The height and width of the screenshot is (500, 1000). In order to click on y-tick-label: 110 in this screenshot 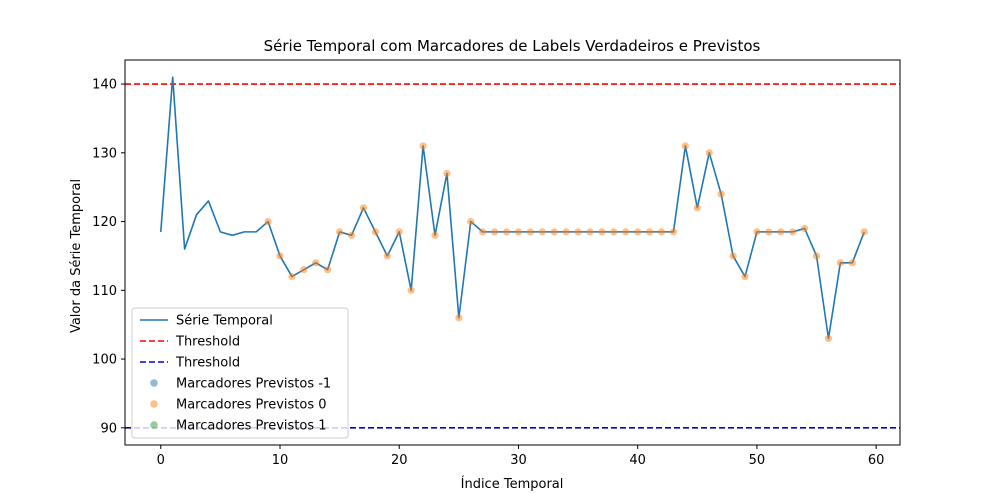, I will do `click(104, 291)`.